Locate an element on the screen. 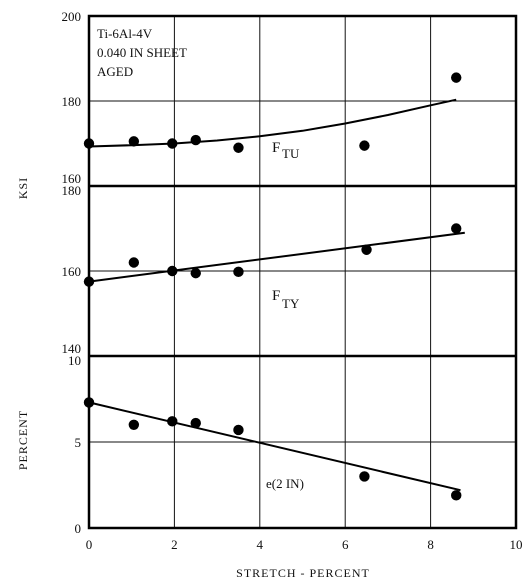 The image size is (526, 584). elong-tick-label: 0 is located at coordinates (78, 528).